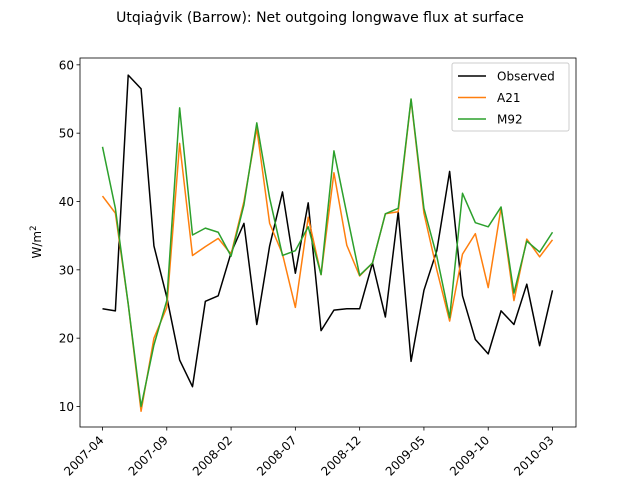 Image resolution: width=640 pixels, height=480 pixels. I want to click on y-axis-label: W/m2, so click(36, 241).